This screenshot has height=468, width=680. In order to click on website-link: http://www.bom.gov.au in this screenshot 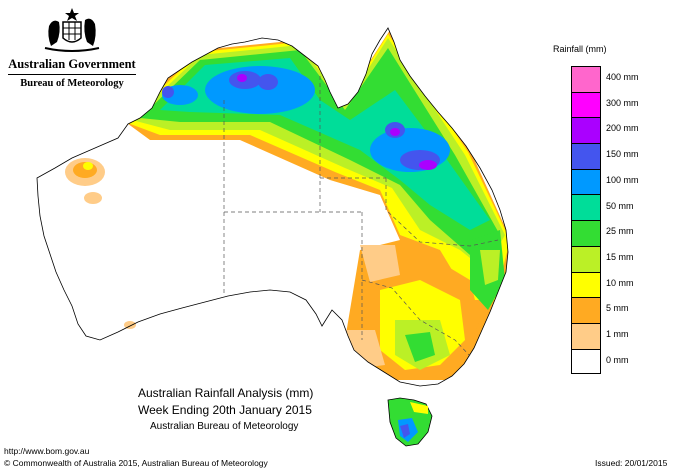, I will do `click(47, 451)`.